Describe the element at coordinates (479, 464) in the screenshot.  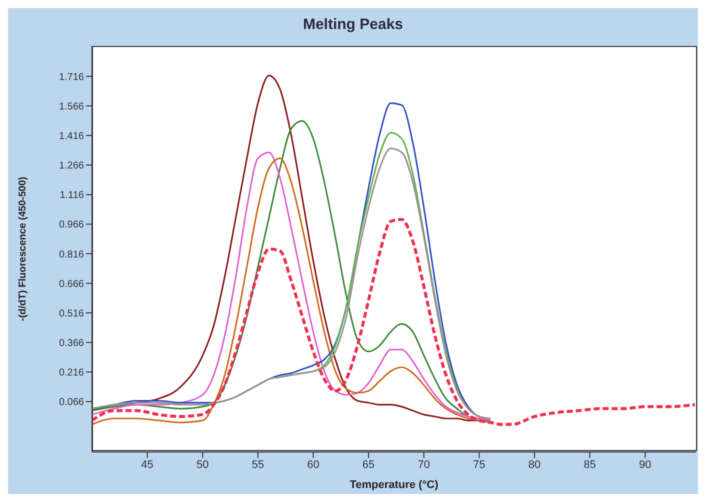
I see `x-tick-label: 75` at that location.